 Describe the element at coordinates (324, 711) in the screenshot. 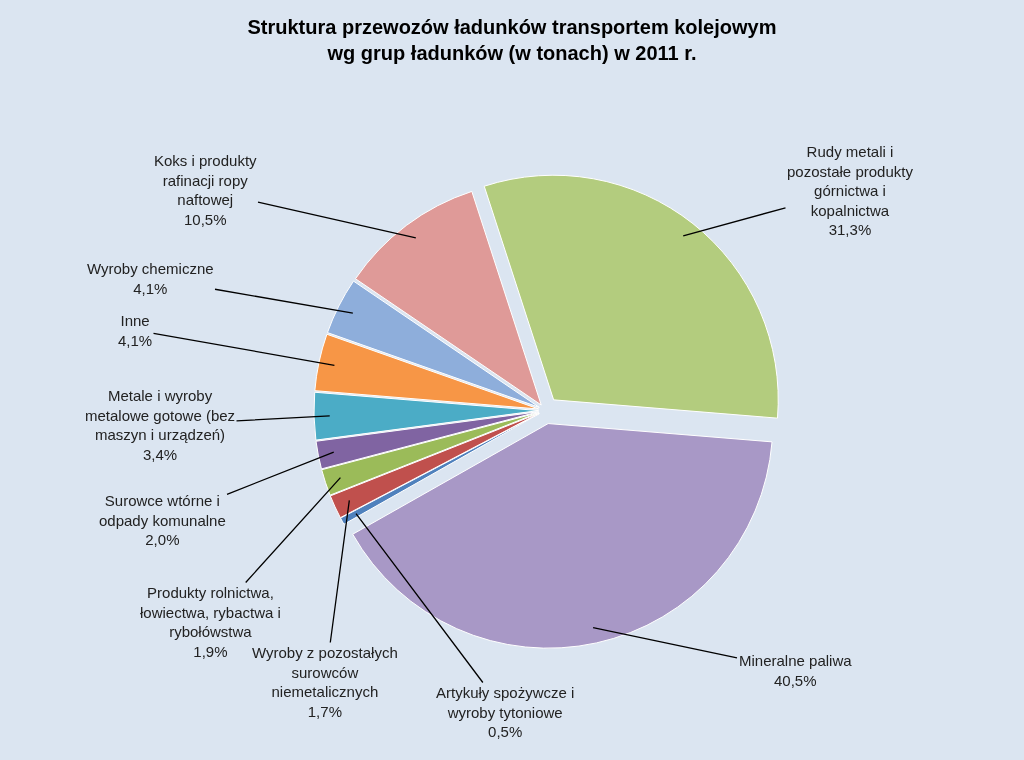

I see `data-label: 1,7%` at that location.